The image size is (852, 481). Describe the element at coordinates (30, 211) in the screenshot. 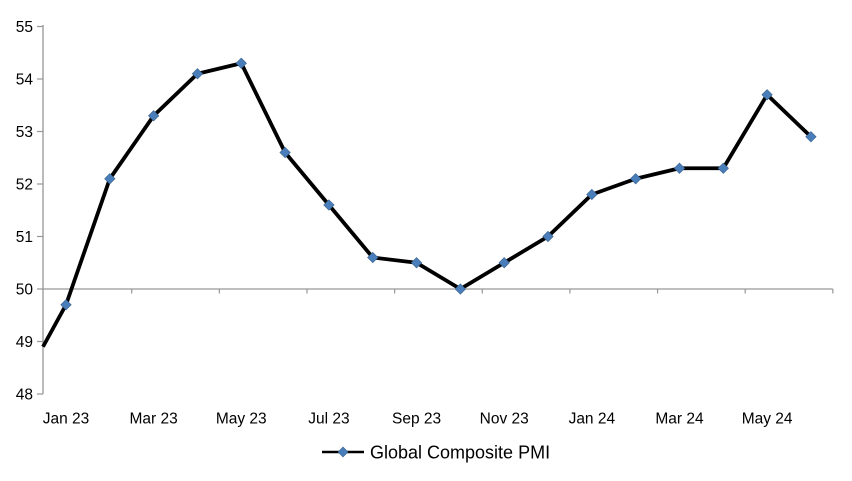

I see `y-axis: 48 49 50 51 52 53 54 55` at that location.